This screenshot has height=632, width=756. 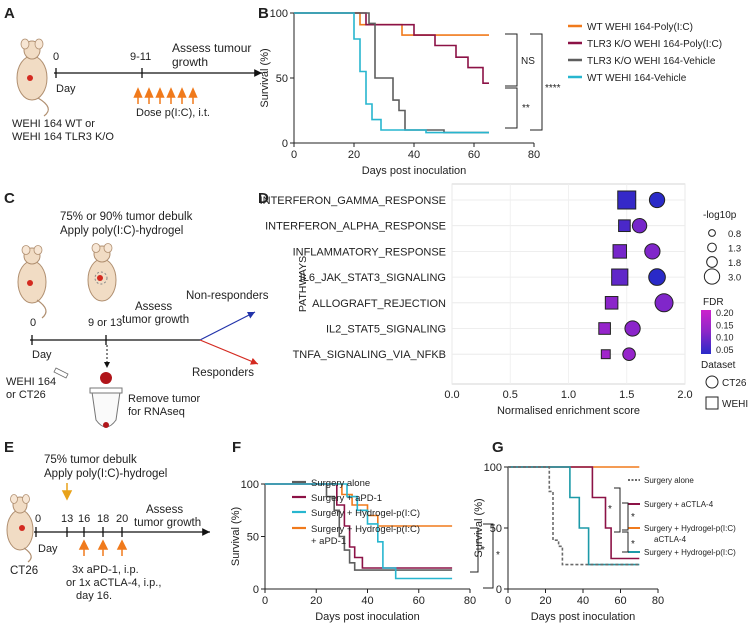 I want to click on mouse-a, so click(x=32, y=77).